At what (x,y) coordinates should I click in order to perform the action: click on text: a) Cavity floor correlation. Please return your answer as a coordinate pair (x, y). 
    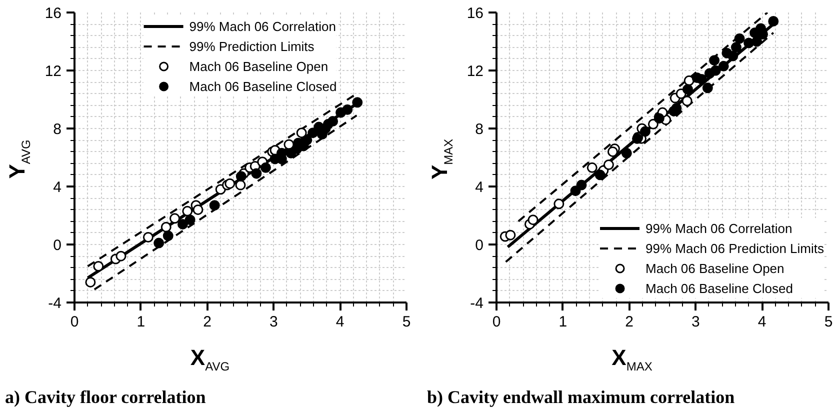
    Looking at the image, I should click on (105, 397).